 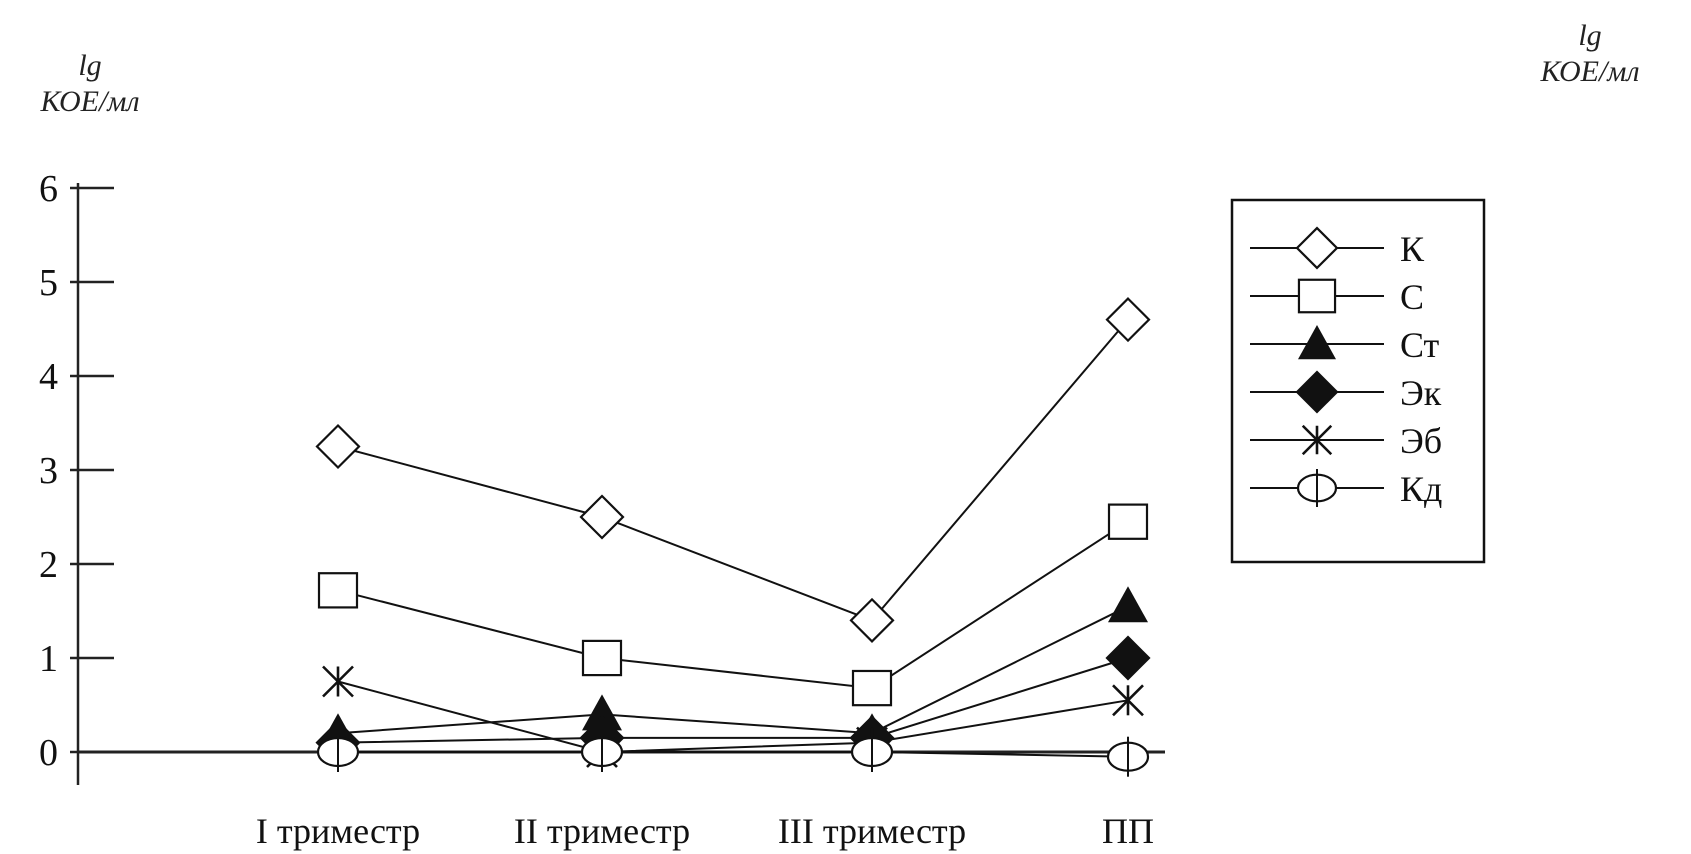 What do you see at coordinates (48, 659) in the screenshot?
I see `y-tick-label: 1` at bounding box center [48, 659].